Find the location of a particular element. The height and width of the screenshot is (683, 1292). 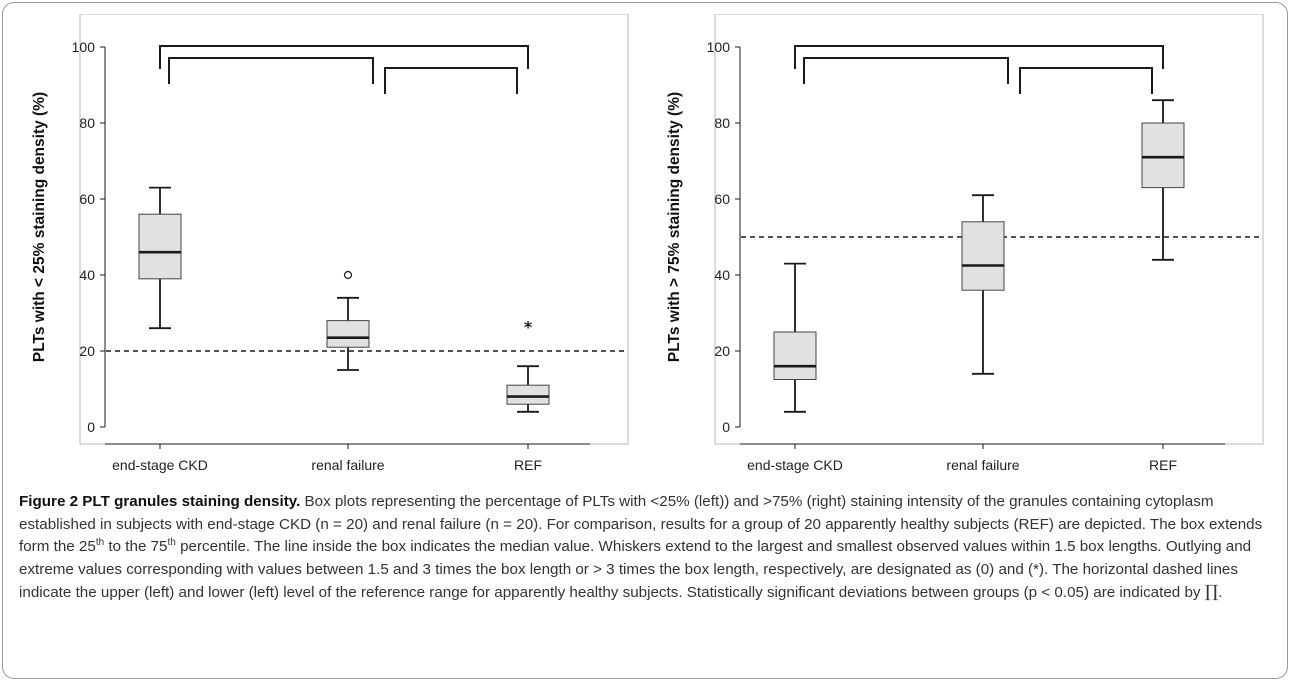

extreme-point: * is located at coordinates (528, 326).